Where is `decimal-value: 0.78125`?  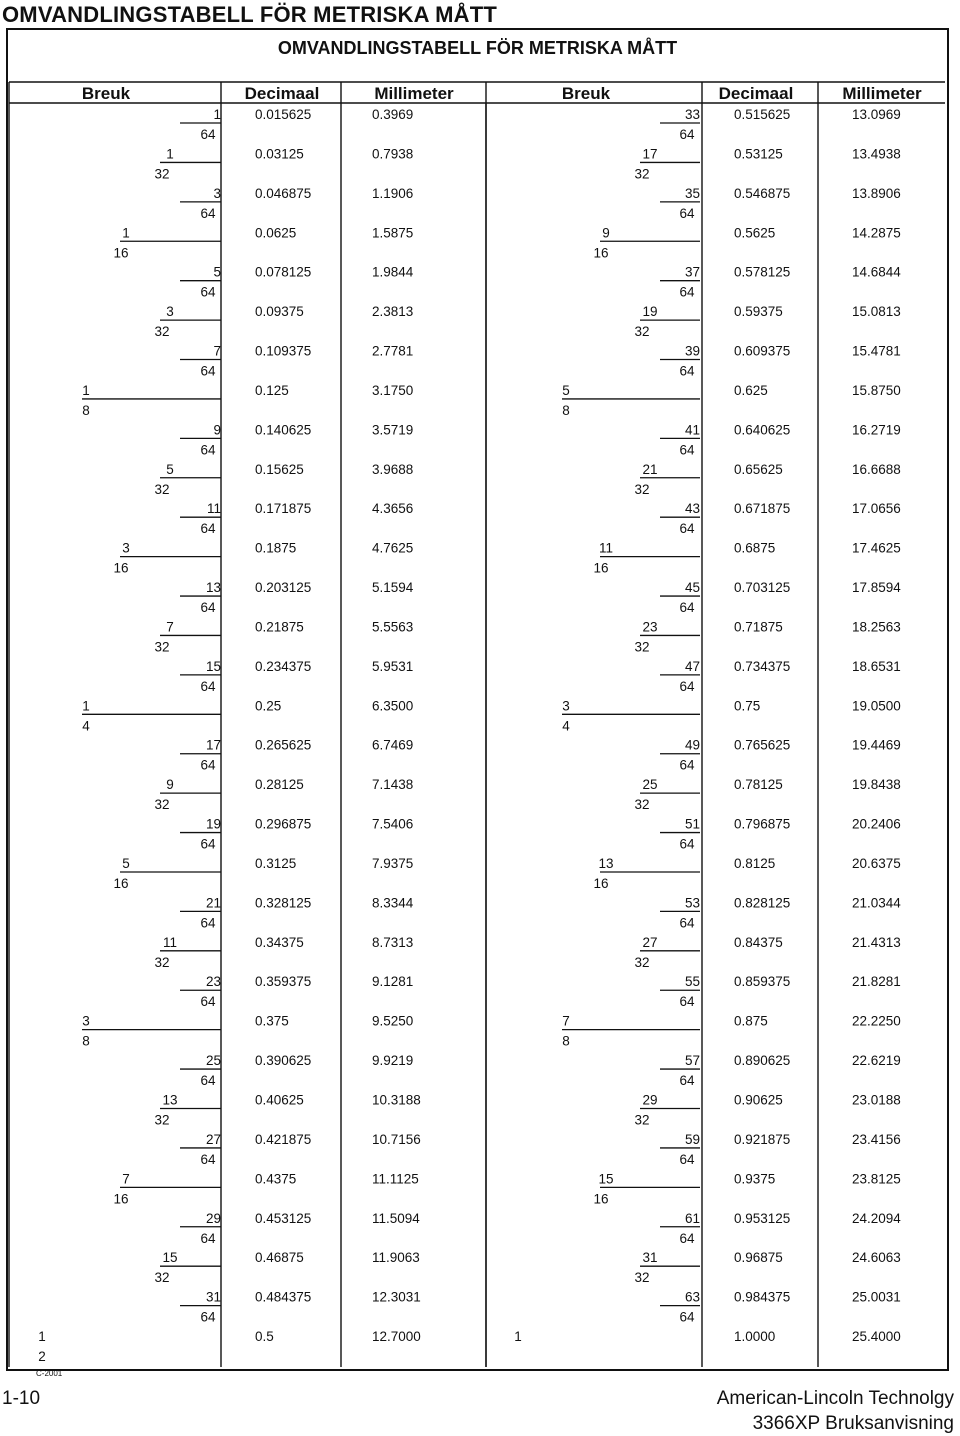
decimal-value: 0.78125 is located at coordinates (758, 784).